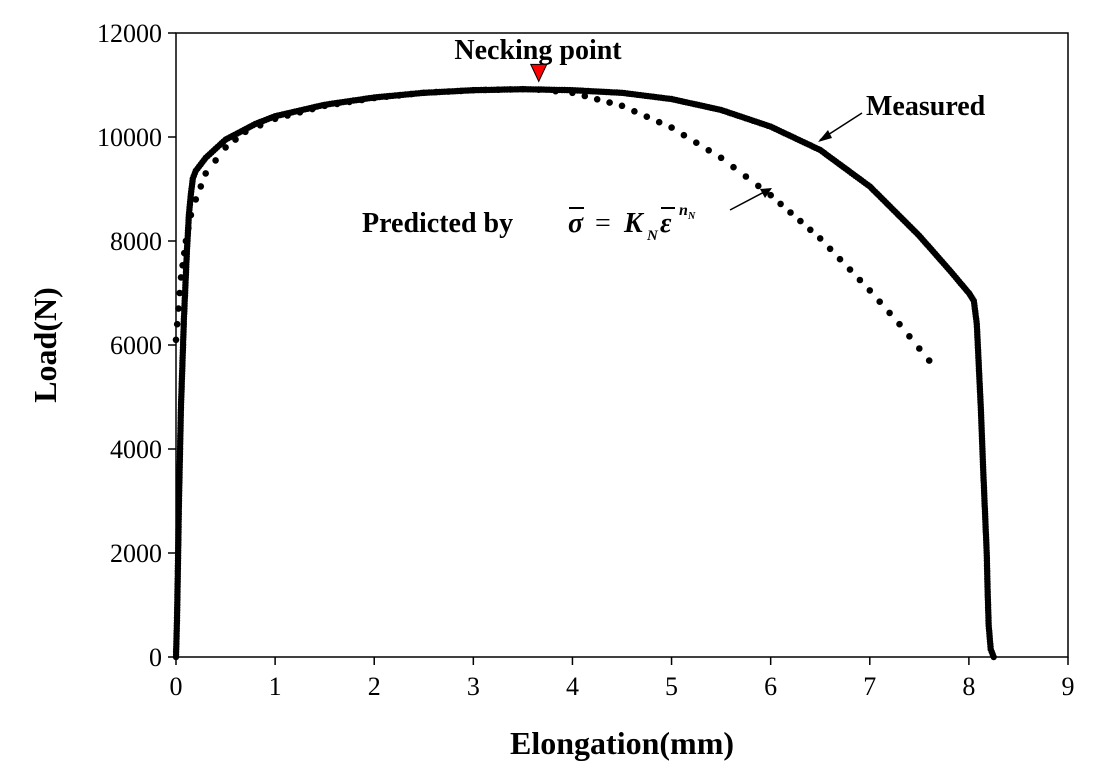 This screenshot has height=779, width=1111. I want to click on formula-n-sub-subscript: N, so click(691, 216).